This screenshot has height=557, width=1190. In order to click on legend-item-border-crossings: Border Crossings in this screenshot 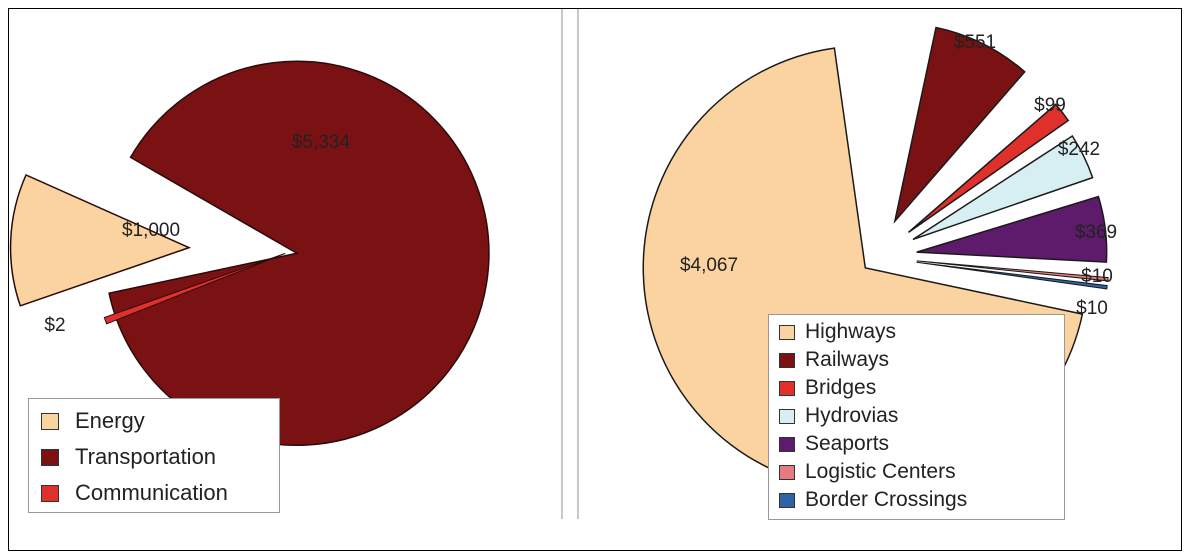, I will do `click(921, 500)`.